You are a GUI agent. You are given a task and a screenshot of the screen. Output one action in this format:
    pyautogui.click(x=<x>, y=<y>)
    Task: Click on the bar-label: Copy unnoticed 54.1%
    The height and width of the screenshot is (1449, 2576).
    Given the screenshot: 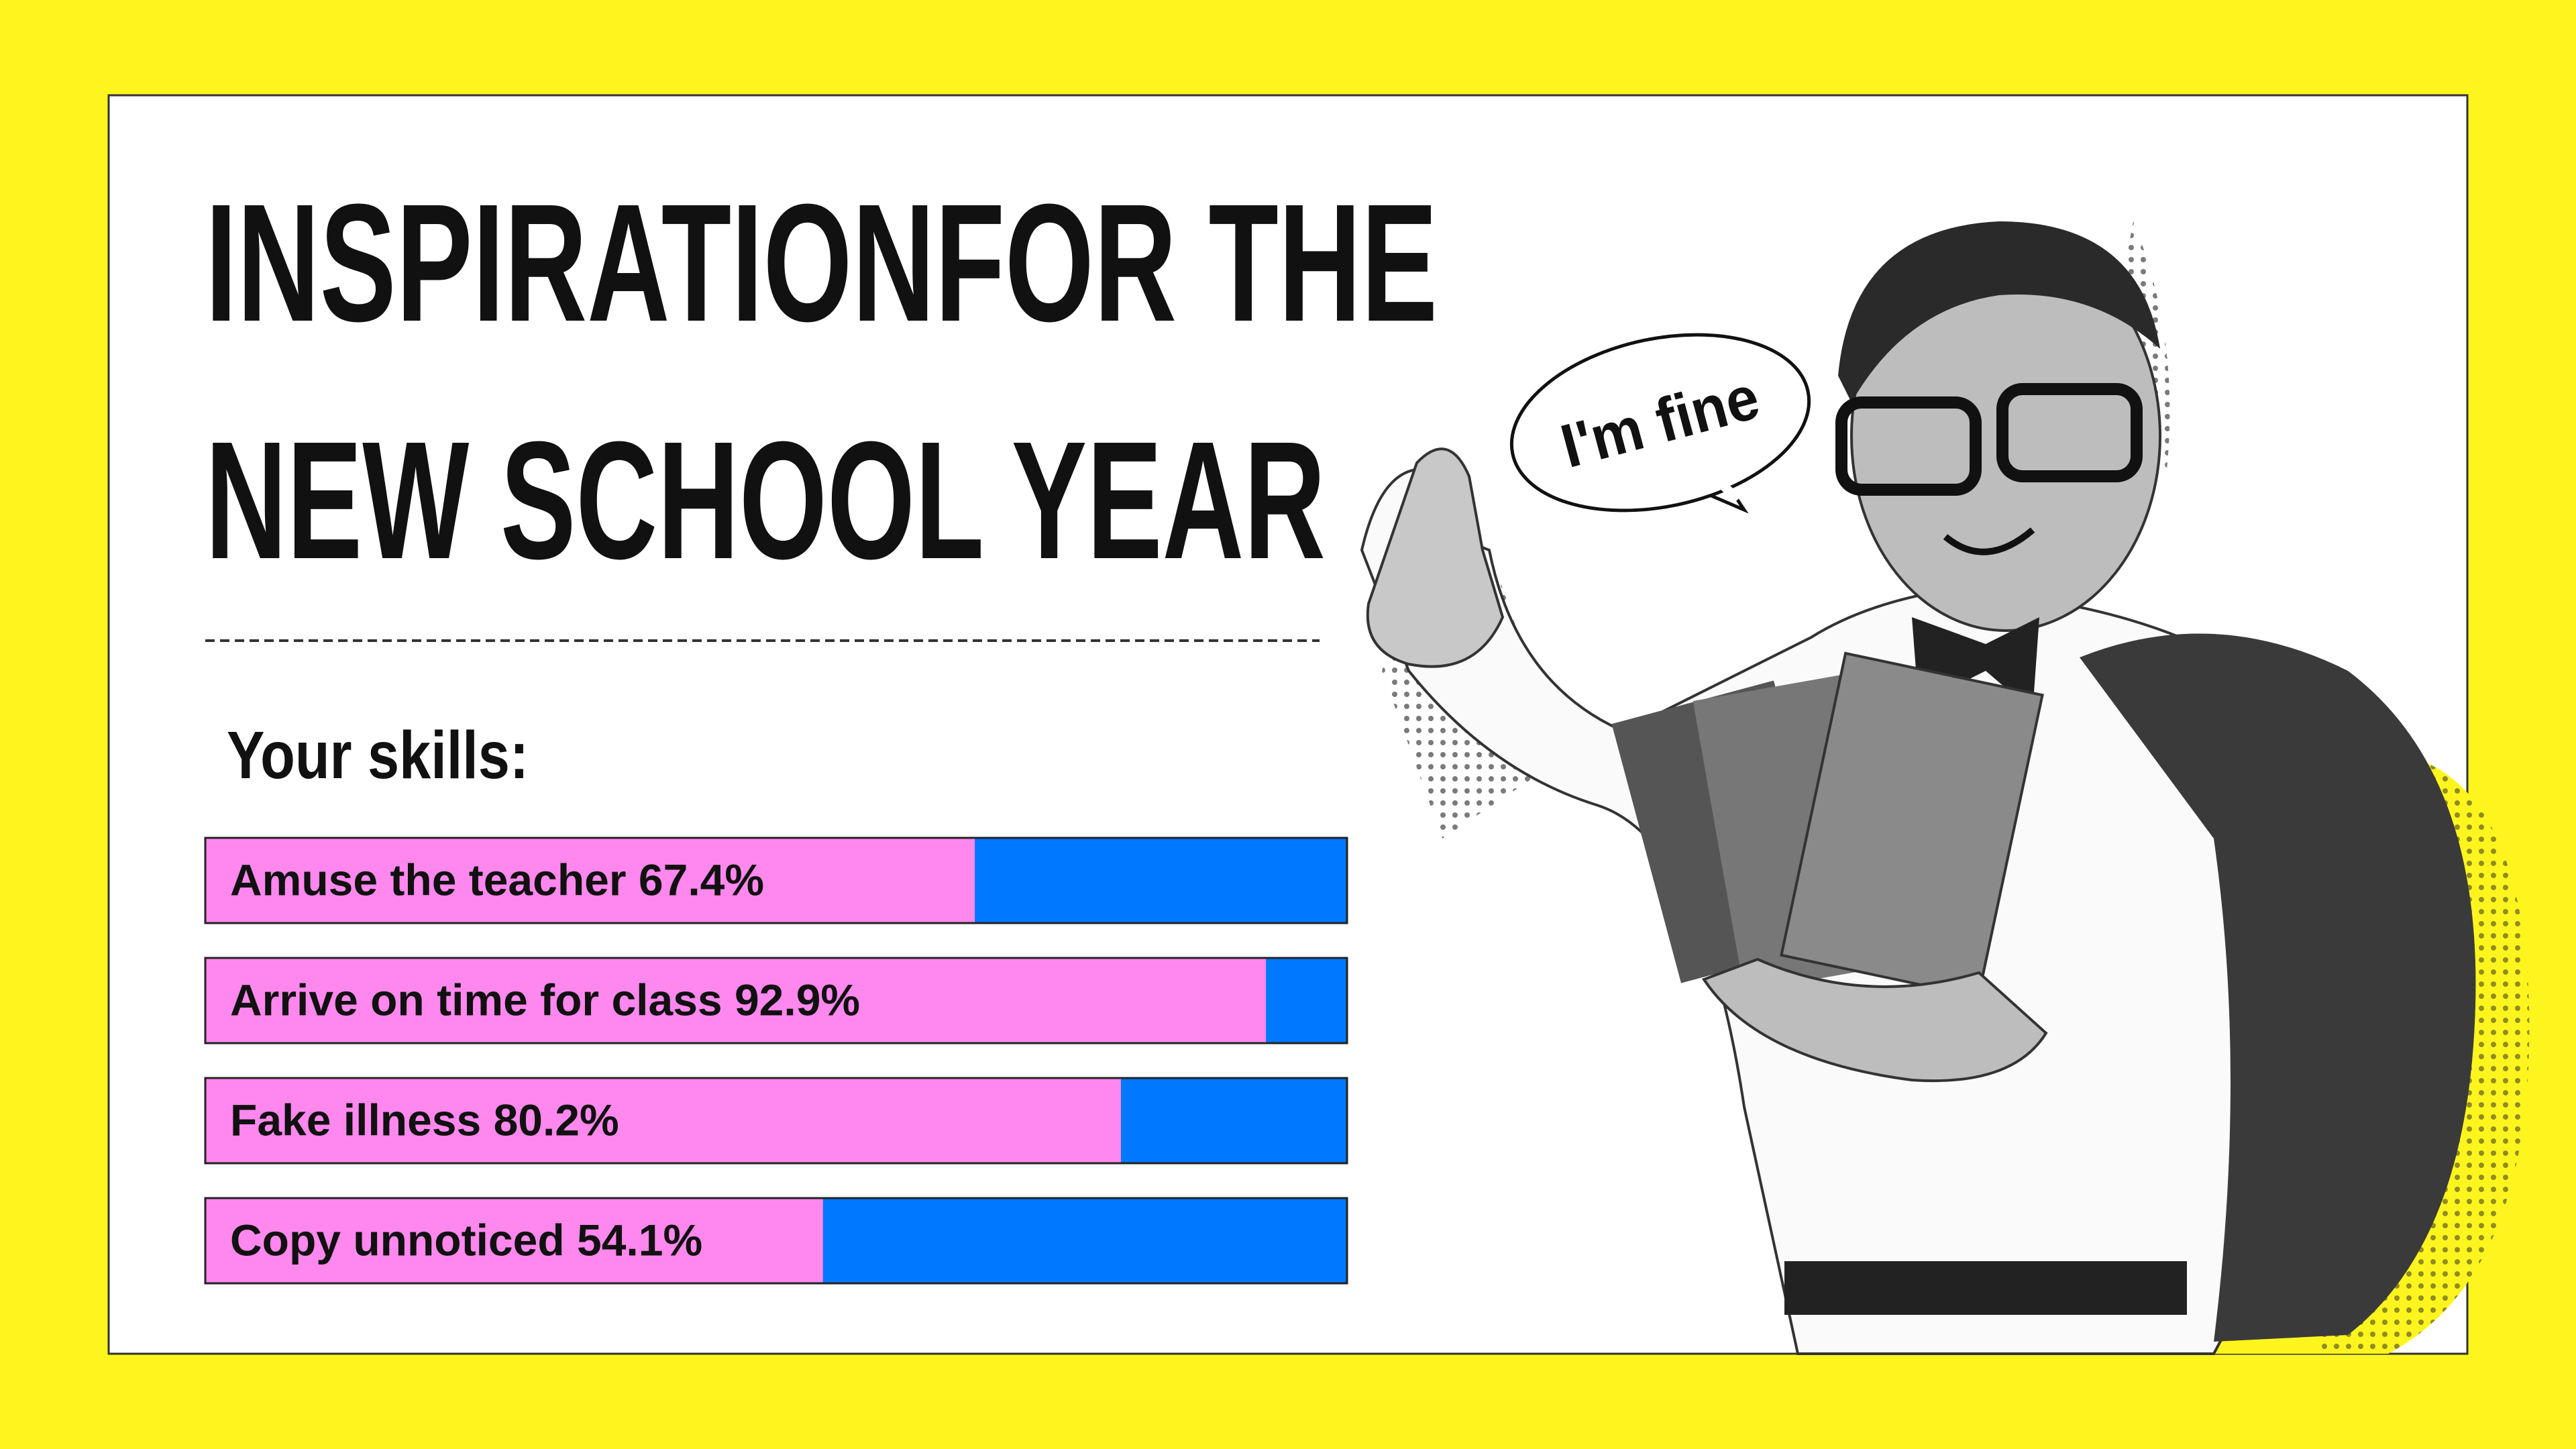 What is the action you would take?
    pyautogui.click(x=466, y=1240)
    